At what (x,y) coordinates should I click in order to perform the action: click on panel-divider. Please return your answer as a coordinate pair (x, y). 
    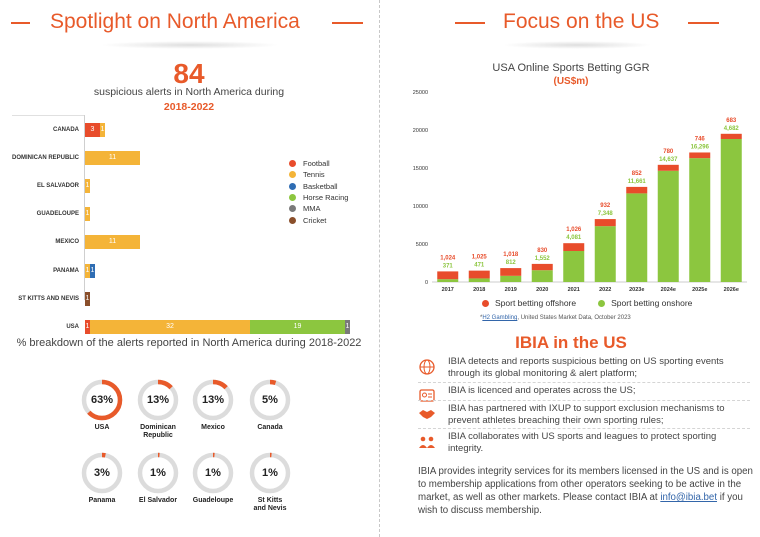
    Looking at the image, I should click on (379, 268).